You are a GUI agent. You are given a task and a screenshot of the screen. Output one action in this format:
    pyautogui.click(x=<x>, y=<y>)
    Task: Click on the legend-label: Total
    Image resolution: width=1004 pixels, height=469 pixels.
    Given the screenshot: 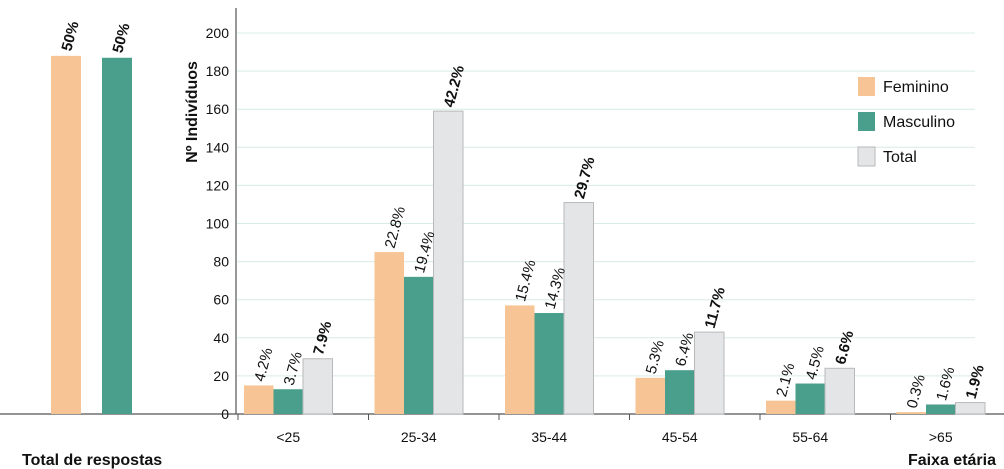 What is the action you would take?
    pyautogui.click(x=900, y=157)
    